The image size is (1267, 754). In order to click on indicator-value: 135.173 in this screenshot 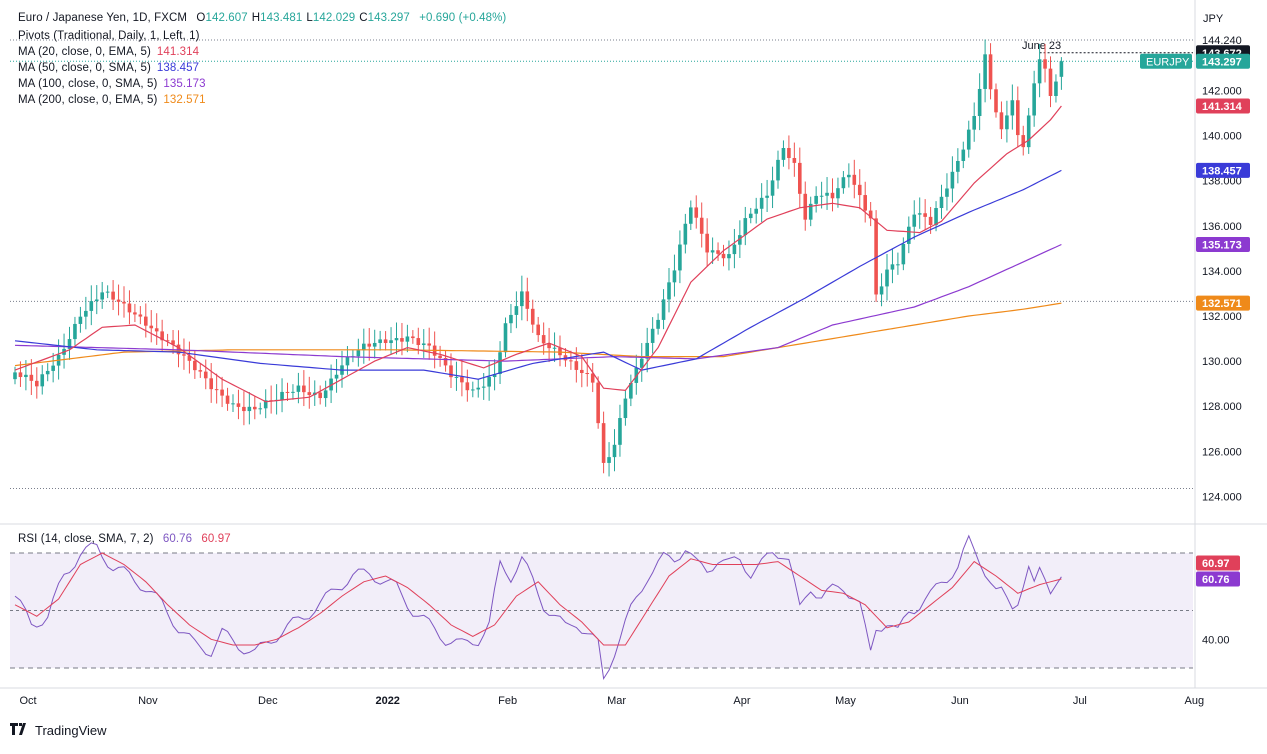, I will do `click(184, 84)`.